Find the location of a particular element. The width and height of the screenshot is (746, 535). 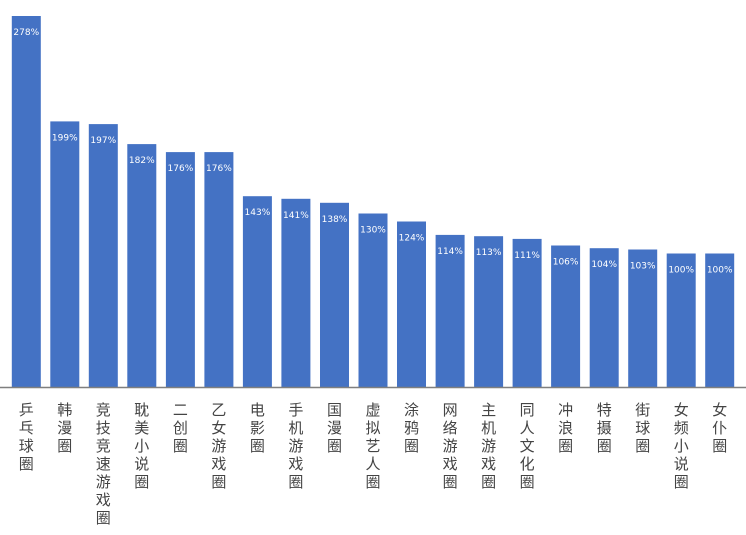

category-label-7: 手机游戏圈 is located at coordinates (295, 446).